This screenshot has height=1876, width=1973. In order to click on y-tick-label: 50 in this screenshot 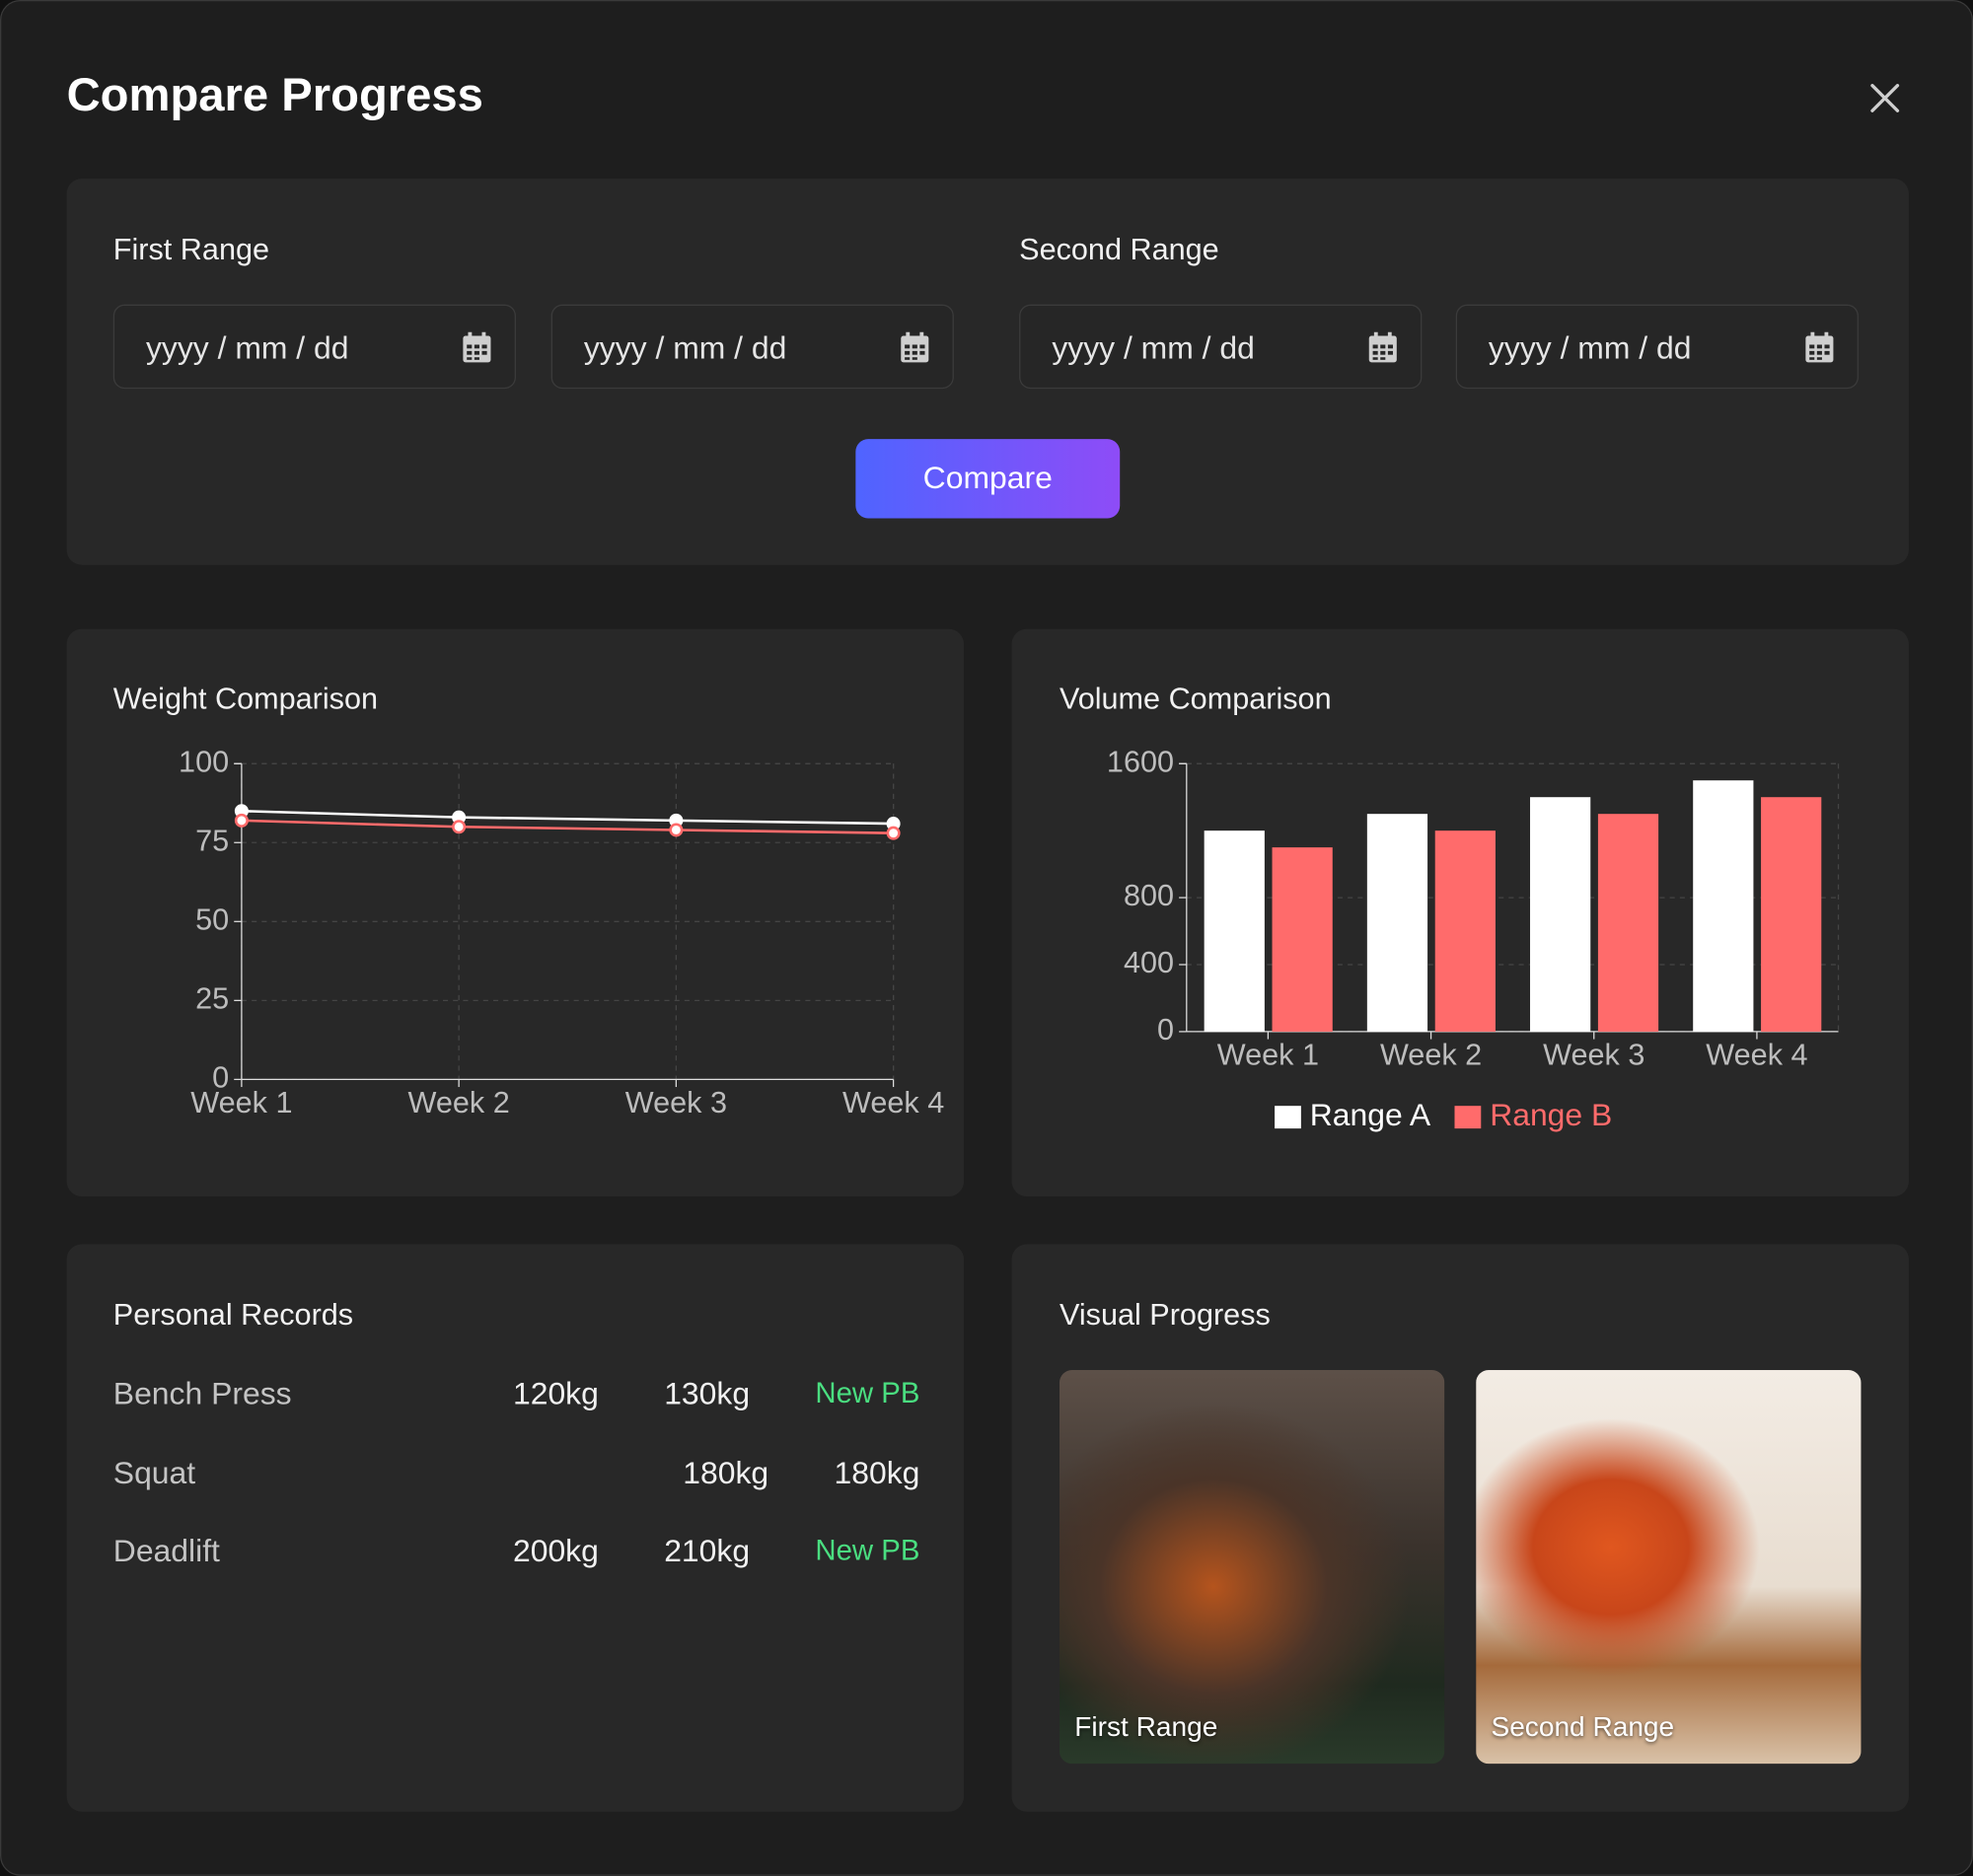, I will do `click(212, 919)`.